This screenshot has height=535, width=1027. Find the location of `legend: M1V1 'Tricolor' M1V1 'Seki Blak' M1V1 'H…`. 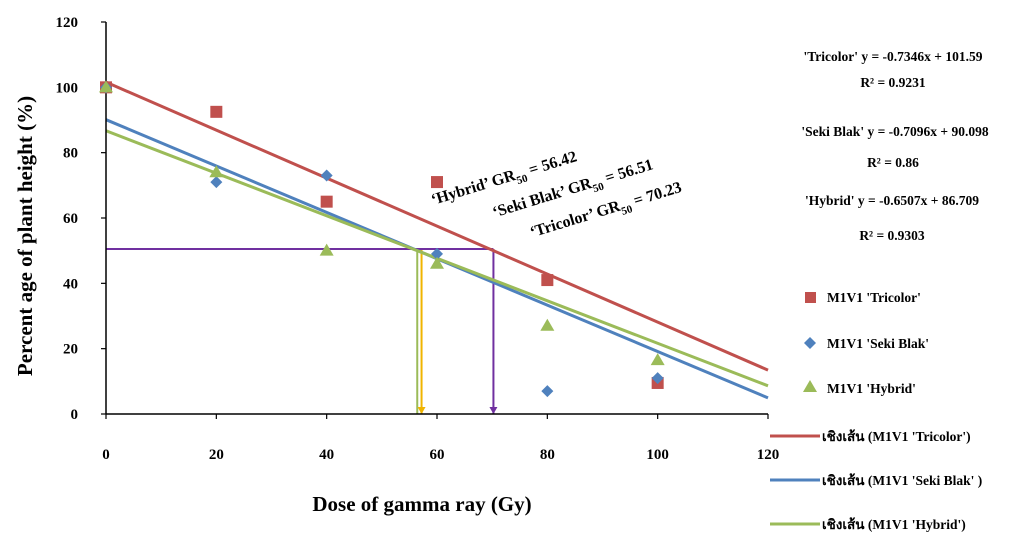

legend: M1V1 'Tricolor' M1V1 'Seki Blak' M1V1 'H… is located at coordinates (876, 411).